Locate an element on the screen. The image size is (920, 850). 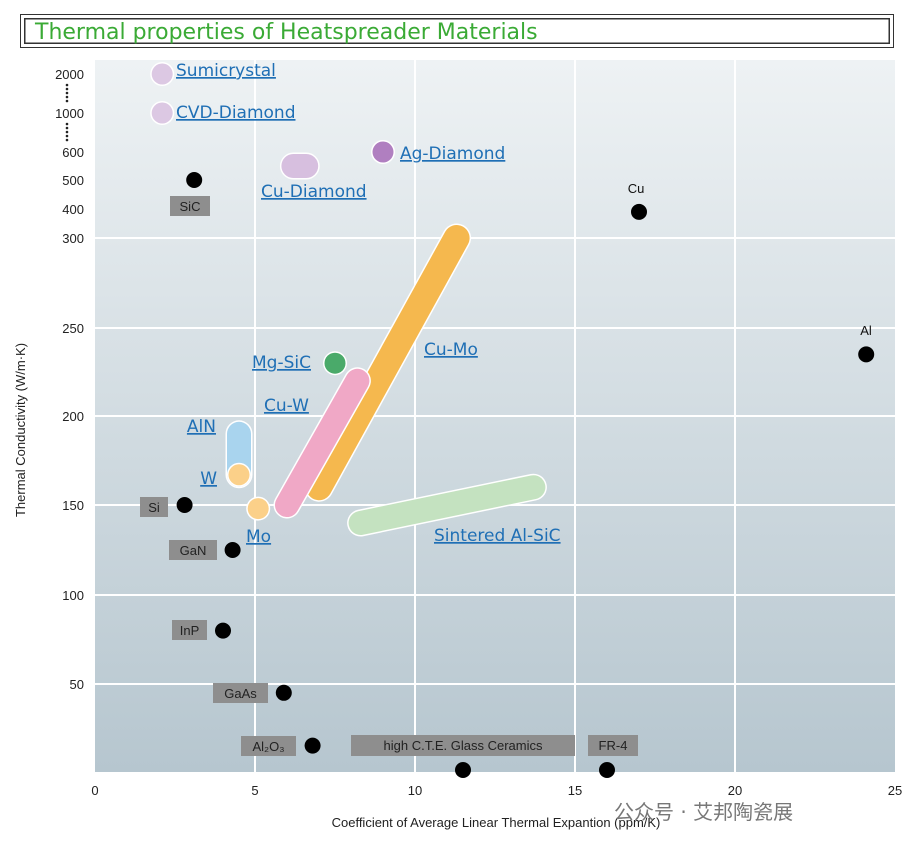
x-tick-label: 0 is located at coordinates (94, 790).